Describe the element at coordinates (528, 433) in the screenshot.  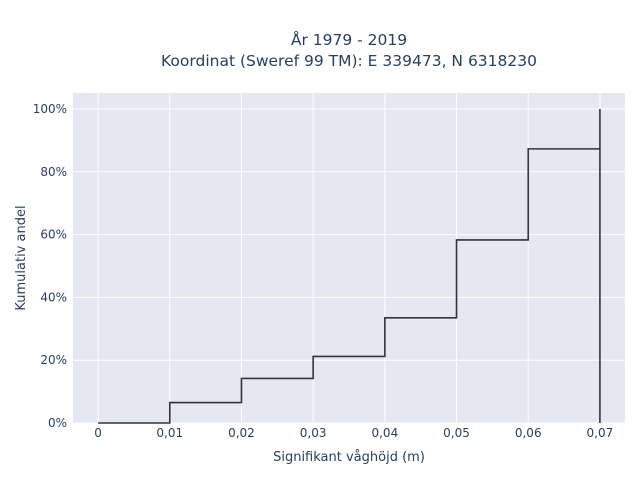
I see `x-tick-label: 0,06` at that location.